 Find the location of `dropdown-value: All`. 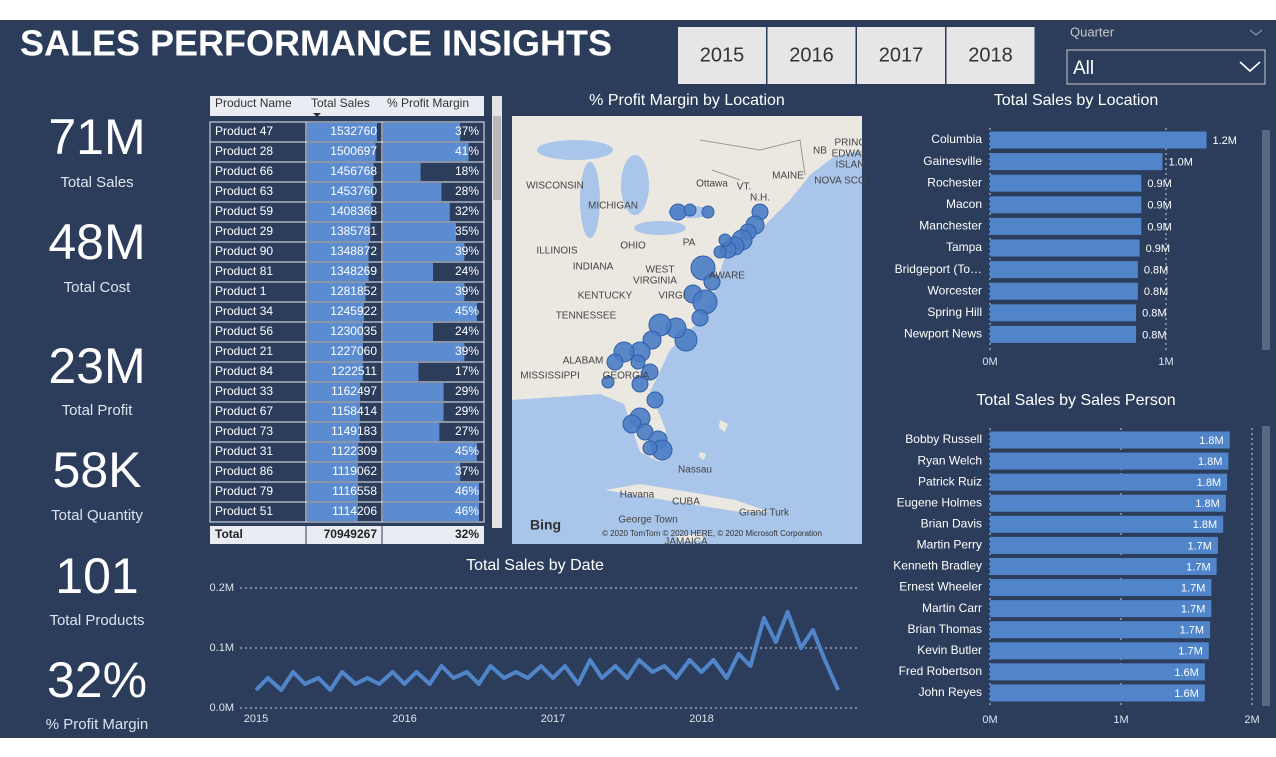

dropdown-value: All is located at coordinates (1083, 68).